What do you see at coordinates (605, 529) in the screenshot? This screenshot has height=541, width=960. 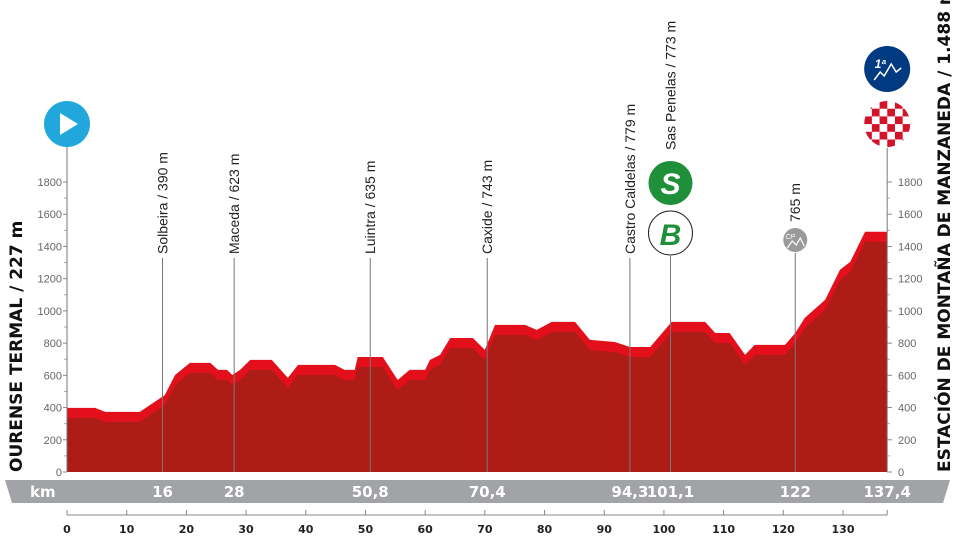 I see `x-tick-label: 90` at bounding box center [605, 529].